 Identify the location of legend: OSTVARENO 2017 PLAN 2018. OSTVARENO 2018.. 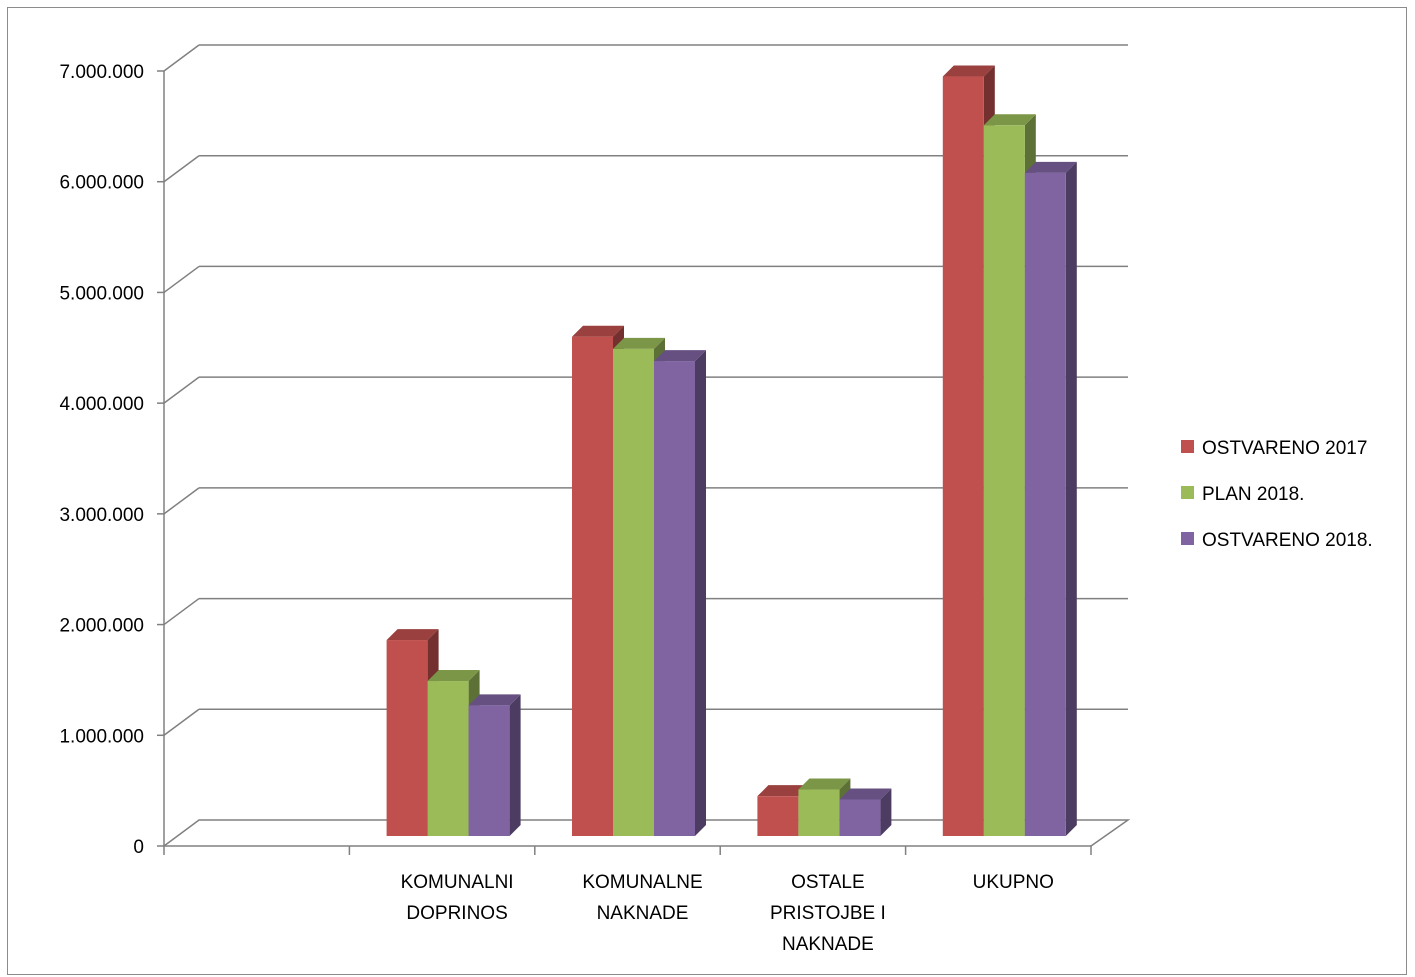
(1277, 494).